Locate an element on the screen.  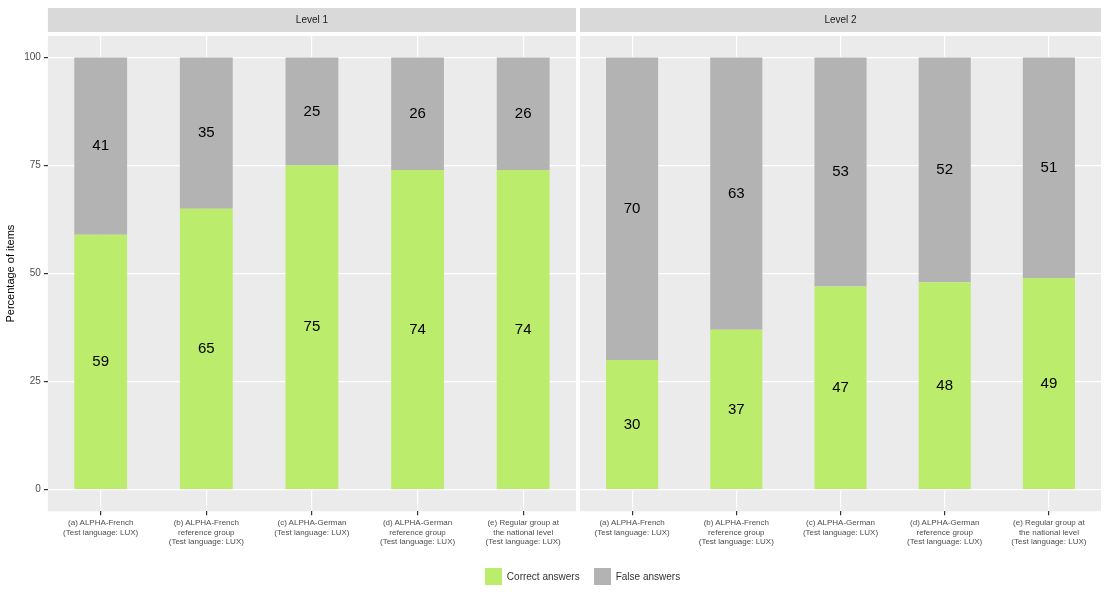
data-label: 49 is located at coordinates (1049, 382).